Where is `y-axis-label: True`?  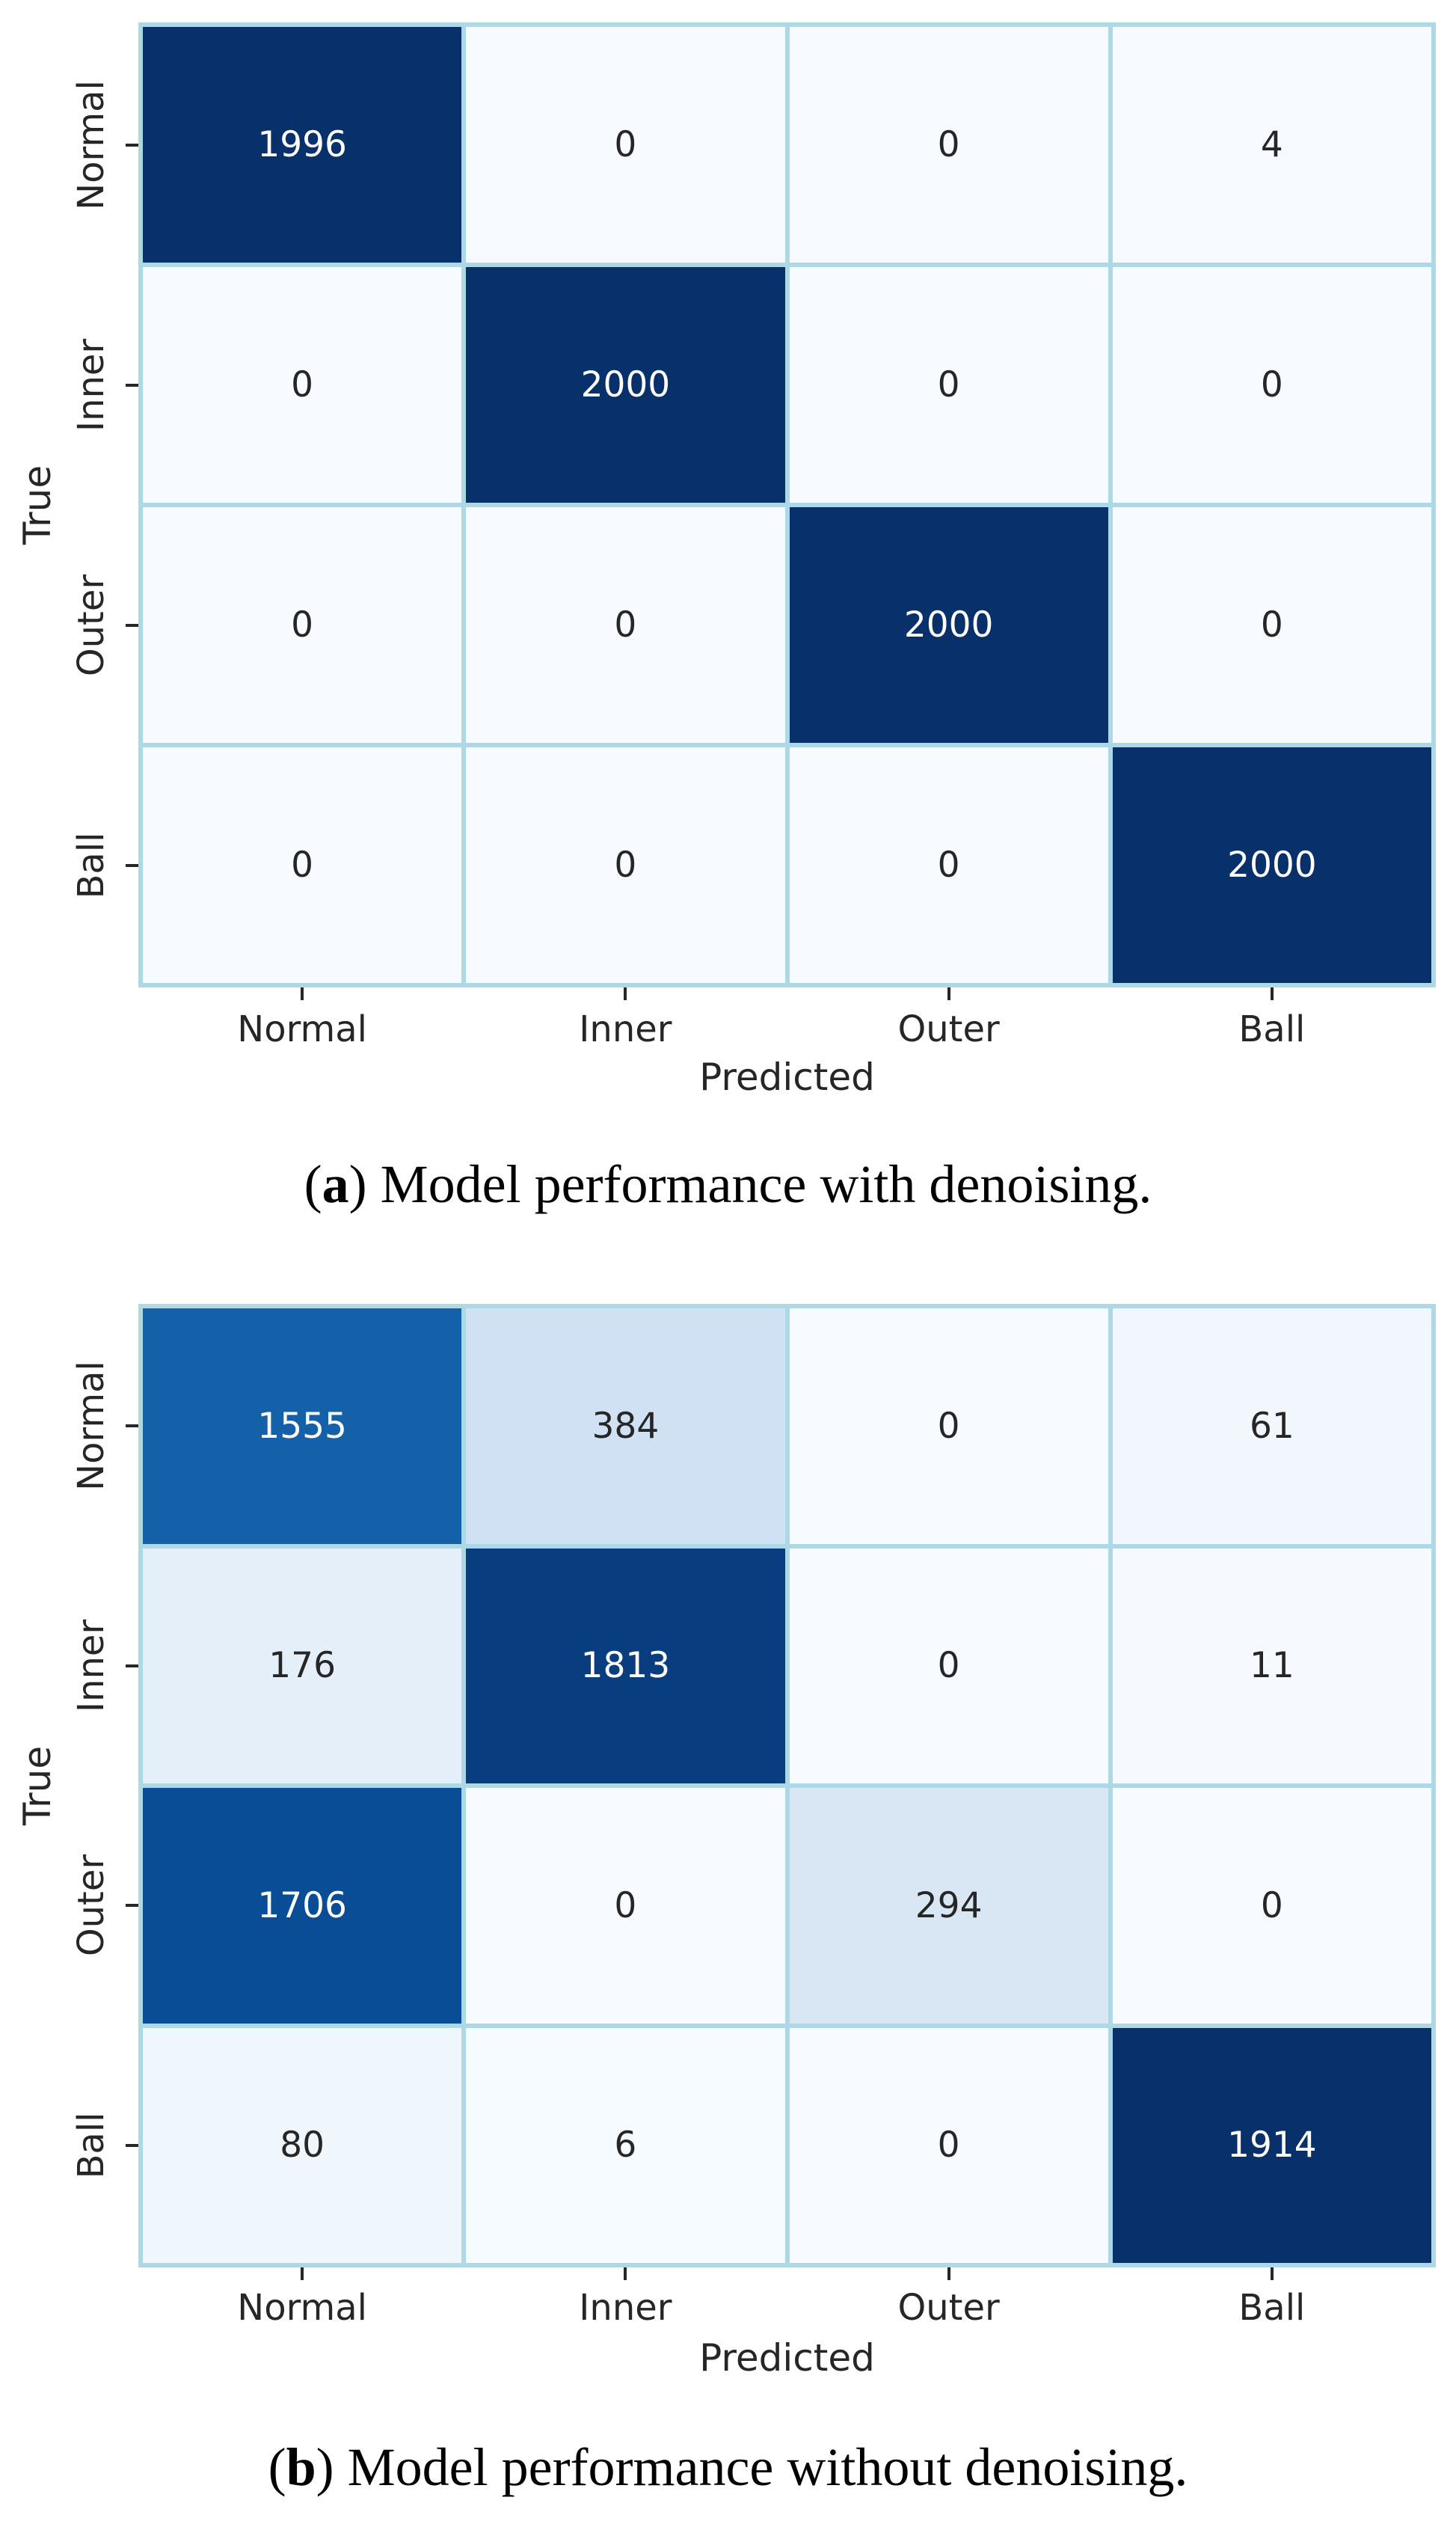
y-axis-label: True is located at coordinates (37, 1785).